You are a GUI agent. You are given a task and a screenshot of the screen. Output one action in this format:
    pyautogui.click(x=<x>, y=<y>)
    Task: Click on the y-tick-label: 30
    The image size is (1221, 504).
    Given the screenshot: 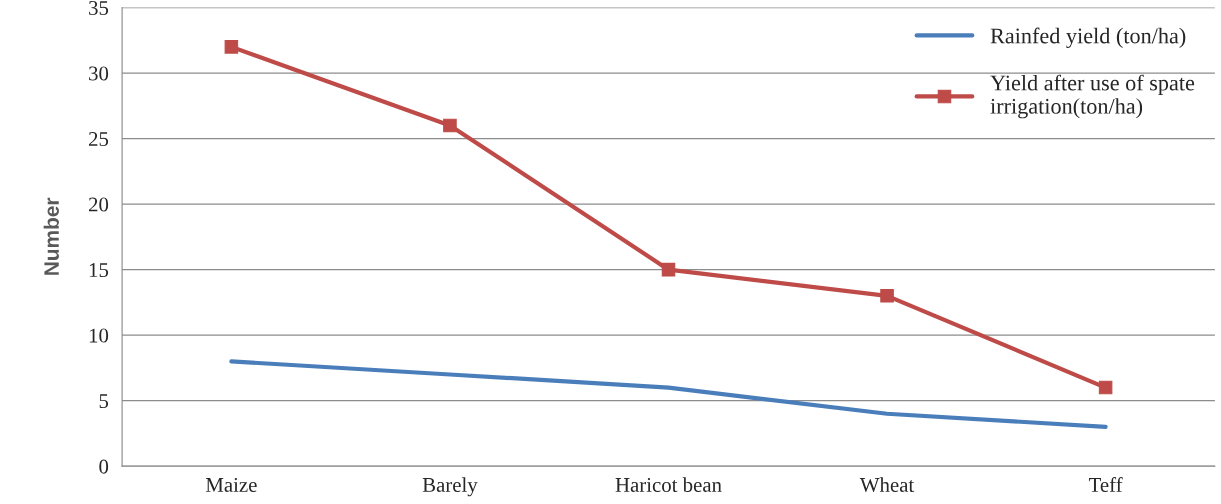 What is the action you would take?
    pyautogui.click(x=99, y=73)
    